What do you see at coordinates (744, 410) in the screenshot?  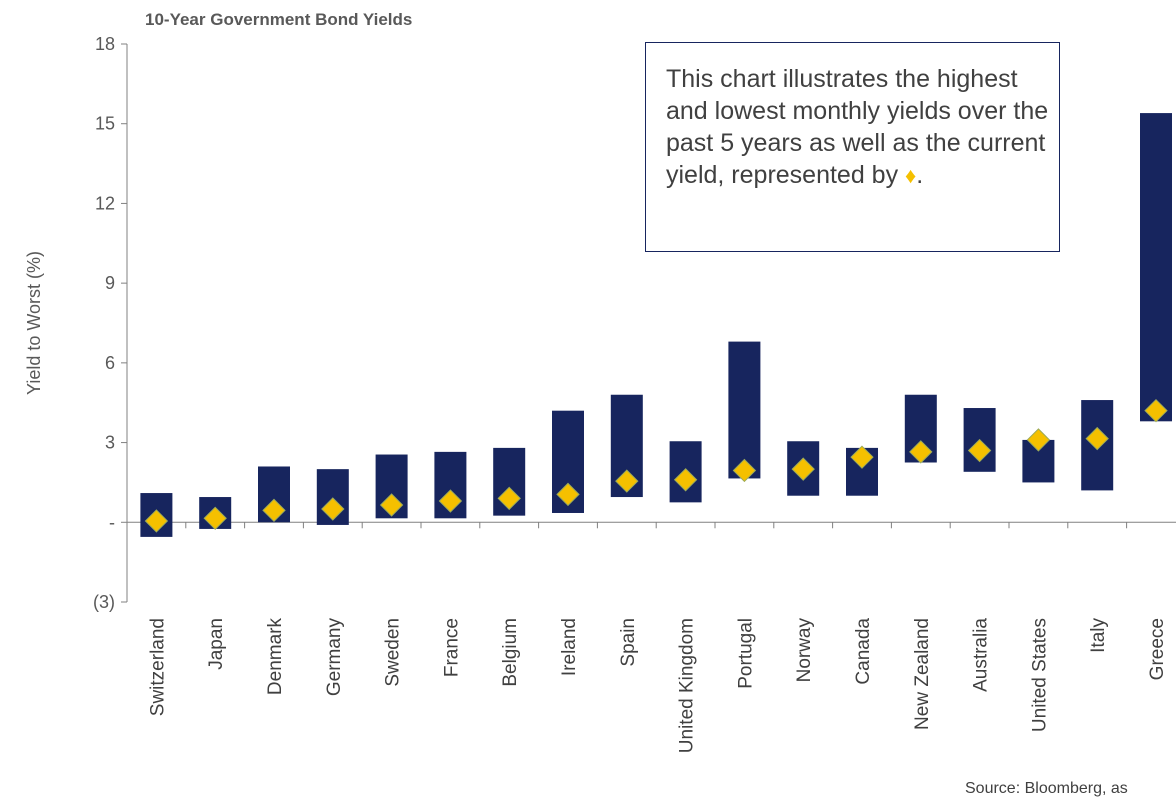 I see `range-bar-portugal` at bounding box center [744, 410].